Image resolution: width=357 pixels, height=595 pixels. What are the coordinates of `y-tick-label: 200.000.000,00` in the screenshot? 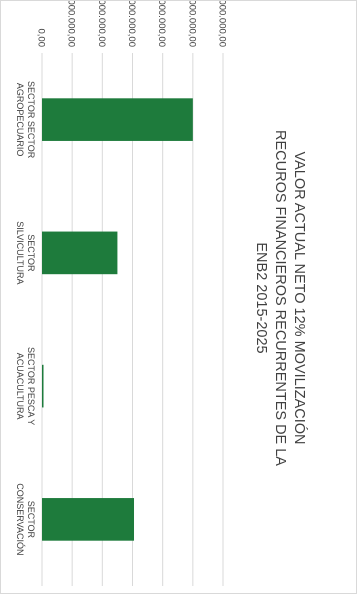 It's located at (71, 24).